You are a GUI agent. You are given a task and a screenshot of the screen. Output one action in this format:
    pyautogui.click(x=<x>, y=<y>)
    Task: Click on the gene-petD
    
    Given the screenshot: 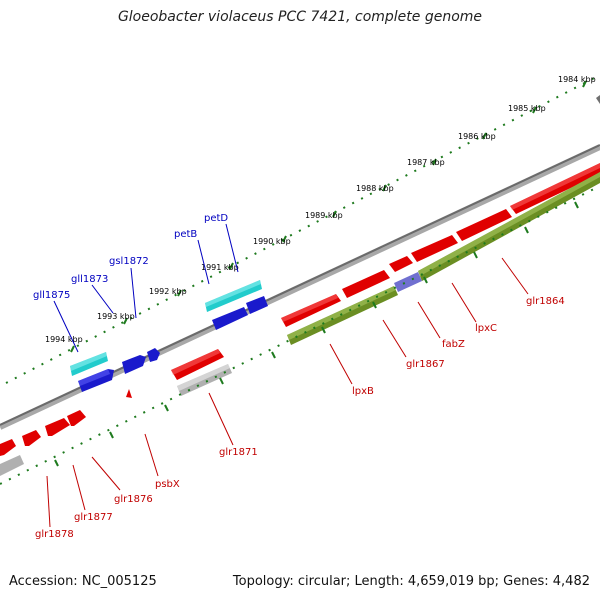 What is the action you would take?
    pyautogui.click(x=233, y=296)
    